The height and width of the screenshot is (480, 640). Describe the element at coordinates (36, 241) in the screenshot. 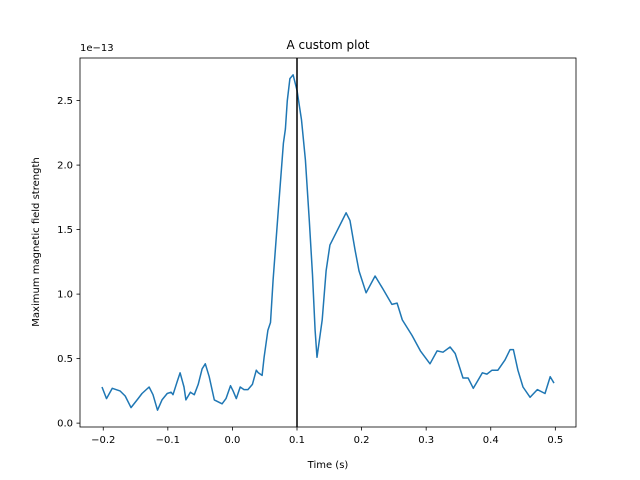

I see `y-axis-label: Maximum magnetic field strength` at that location.